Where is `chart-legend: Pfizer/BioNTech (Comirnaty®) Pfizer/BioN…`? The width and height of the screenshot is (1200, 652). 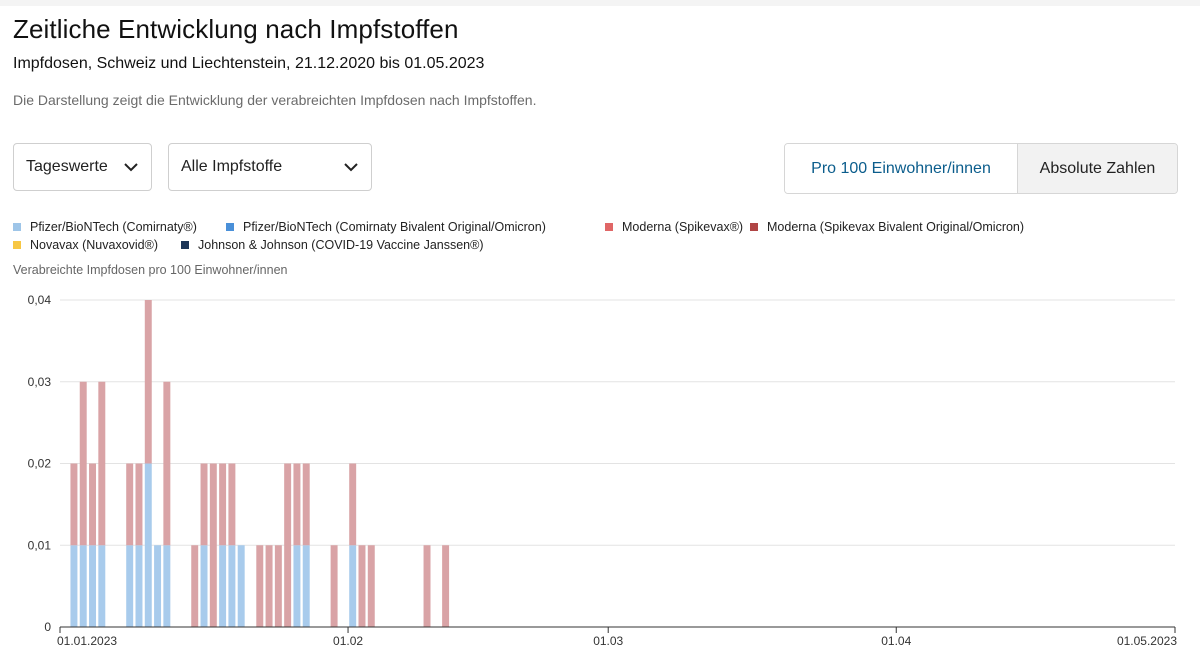
chart-legend: Pfizer/BioNTech (Comirnaty®) Pfizer/BioN… is located at coordinates (598, 236).